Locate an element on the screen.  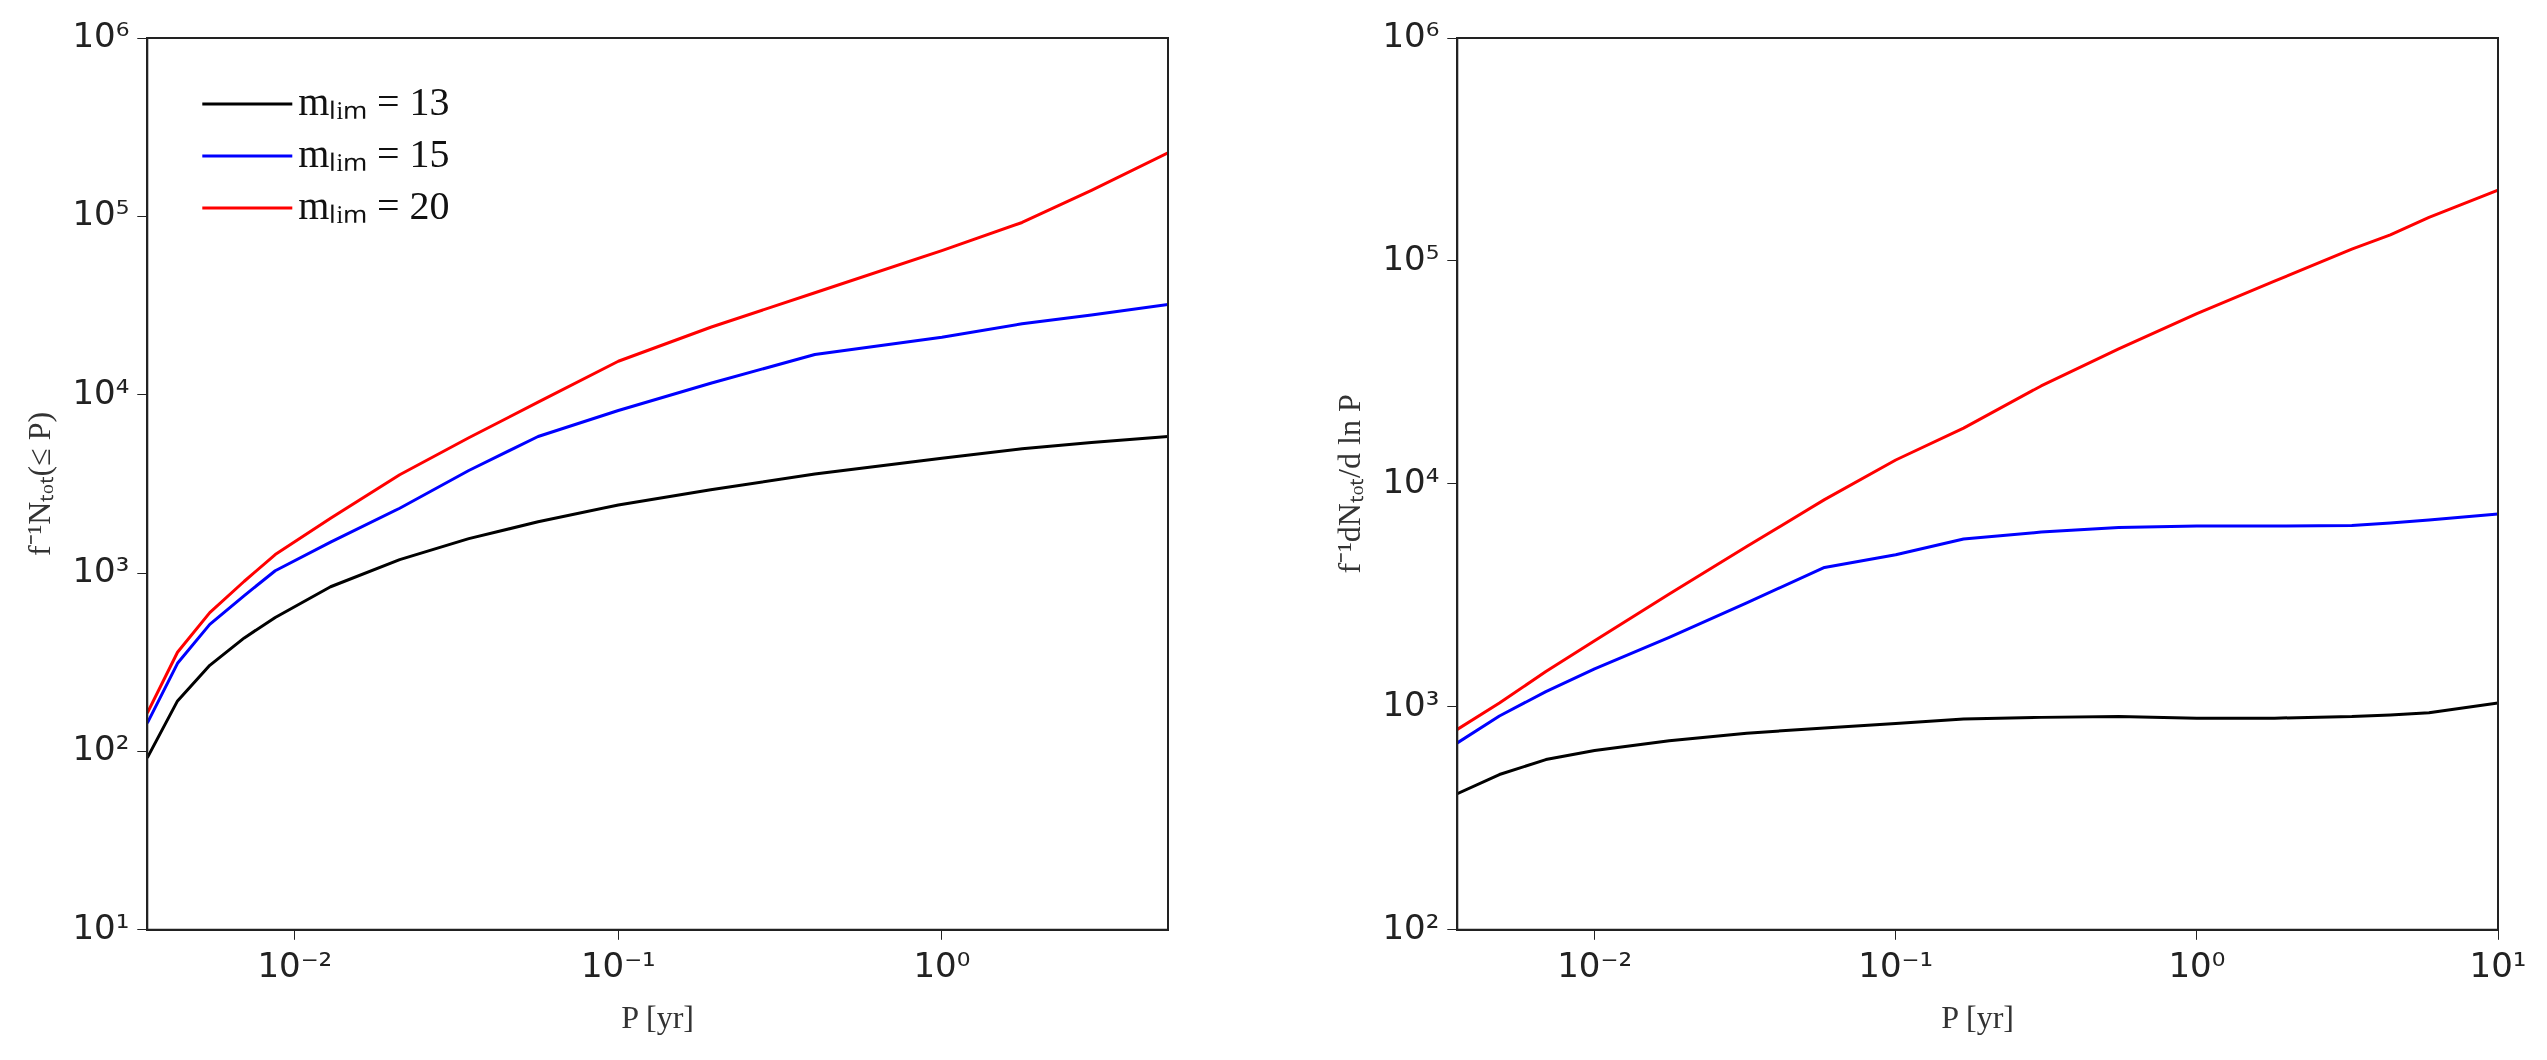
legend-label: mₗᵢₘ = 20 is located at coordinates (374, 205).